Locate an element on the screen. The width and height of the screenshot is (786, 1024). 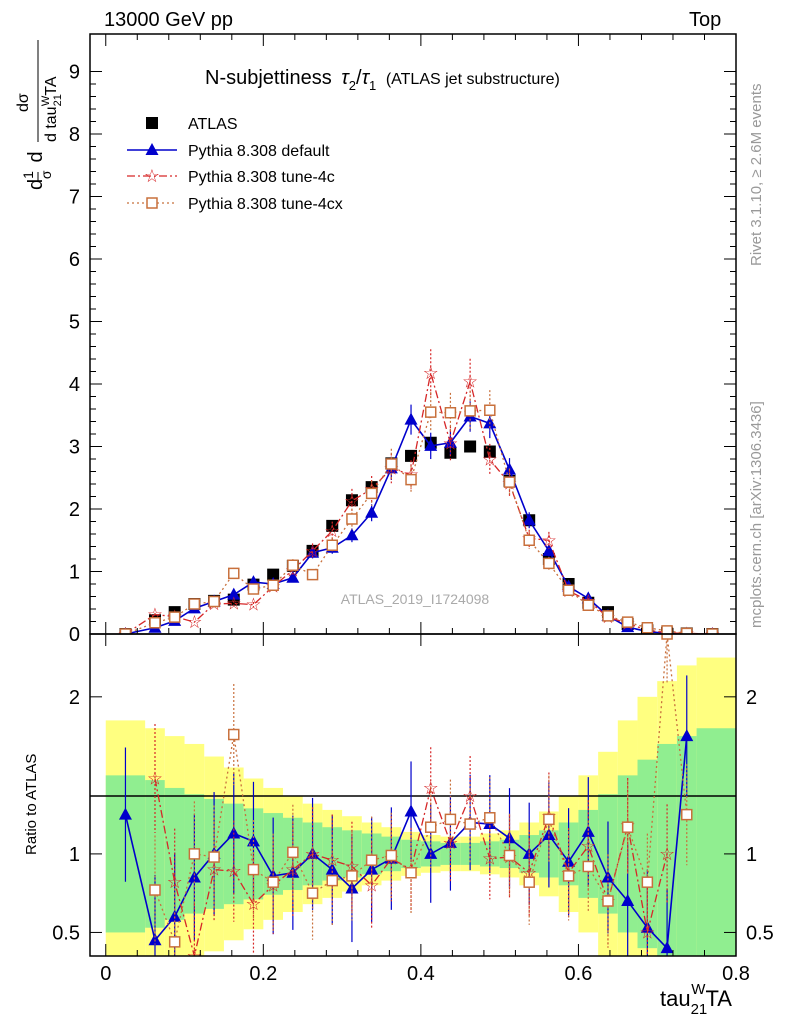
x-tick-label: 0.4 is located at coordinates (421, 974).